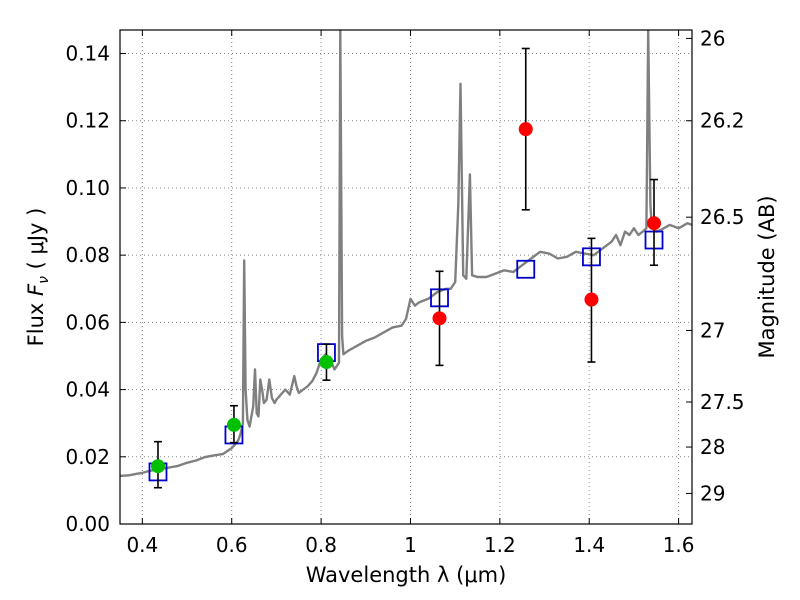 This screenshot has width=800, height=600. I want to click on y-tick-label: 0.02, so click(87, 457).